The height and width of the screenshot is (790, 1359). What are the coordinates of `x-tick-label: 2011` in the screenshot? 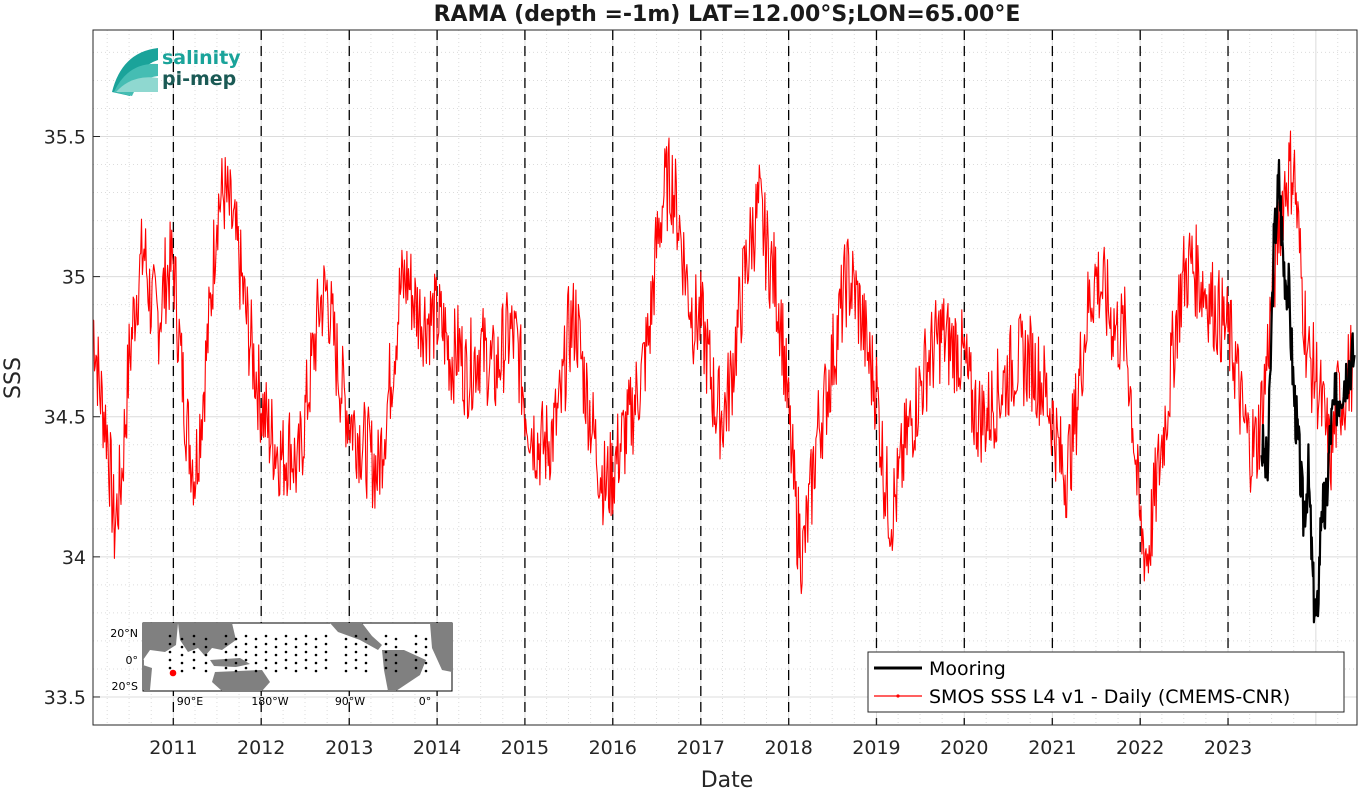 It's located at (173, 748).